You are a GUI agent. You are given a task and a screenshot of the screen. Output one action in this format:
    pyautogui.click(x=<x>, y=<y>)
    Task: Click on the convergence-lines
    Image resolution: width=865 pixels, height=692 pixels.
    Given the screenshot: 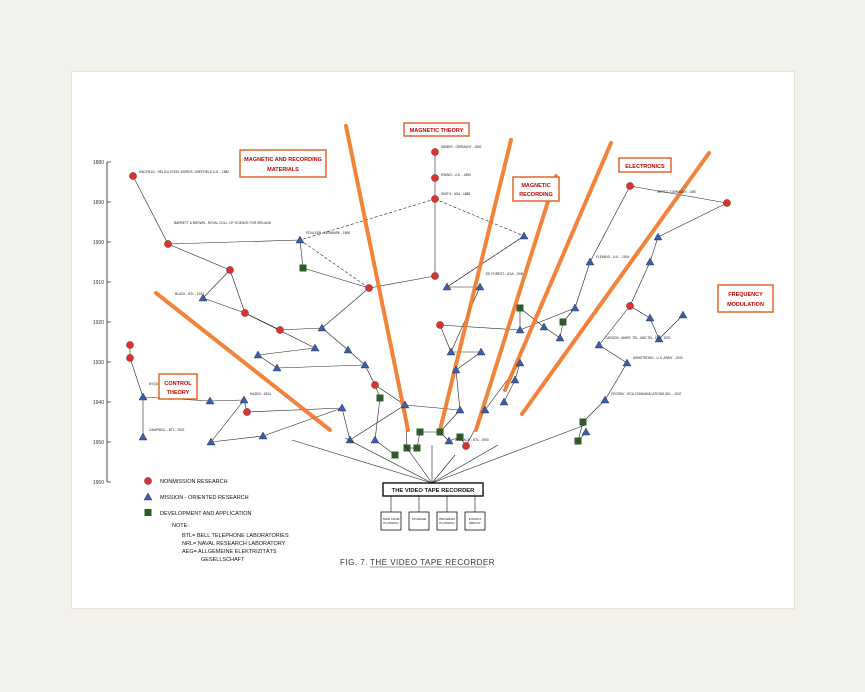 What is the action you would take?
    pyautogui.click(x=438, y=454)
    